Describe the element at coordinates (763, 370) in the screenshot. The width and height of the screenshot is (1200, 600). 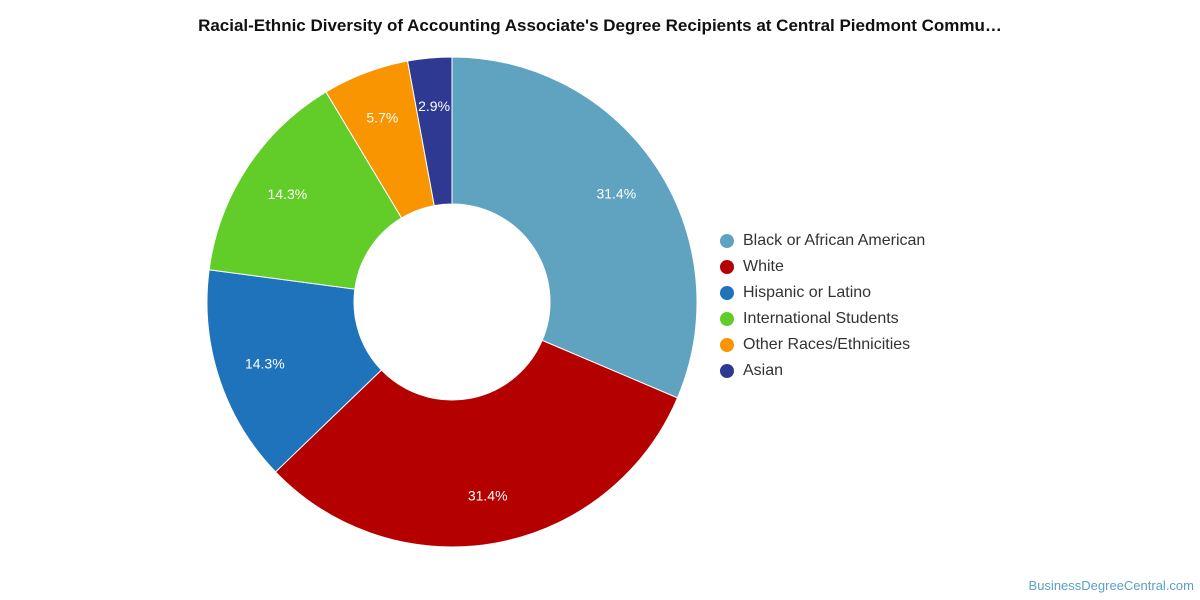
I see `legend-label: Asian` at that location.